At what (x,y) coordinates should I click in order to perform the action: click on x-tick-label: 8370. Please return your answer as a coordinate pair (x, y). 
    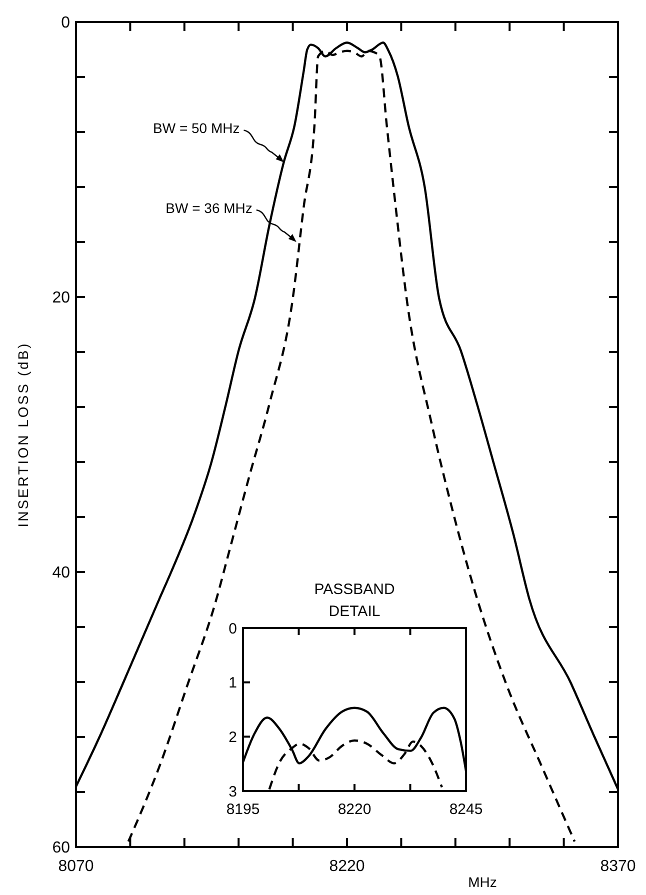
    Looking at the image, I should click on (618, 866).